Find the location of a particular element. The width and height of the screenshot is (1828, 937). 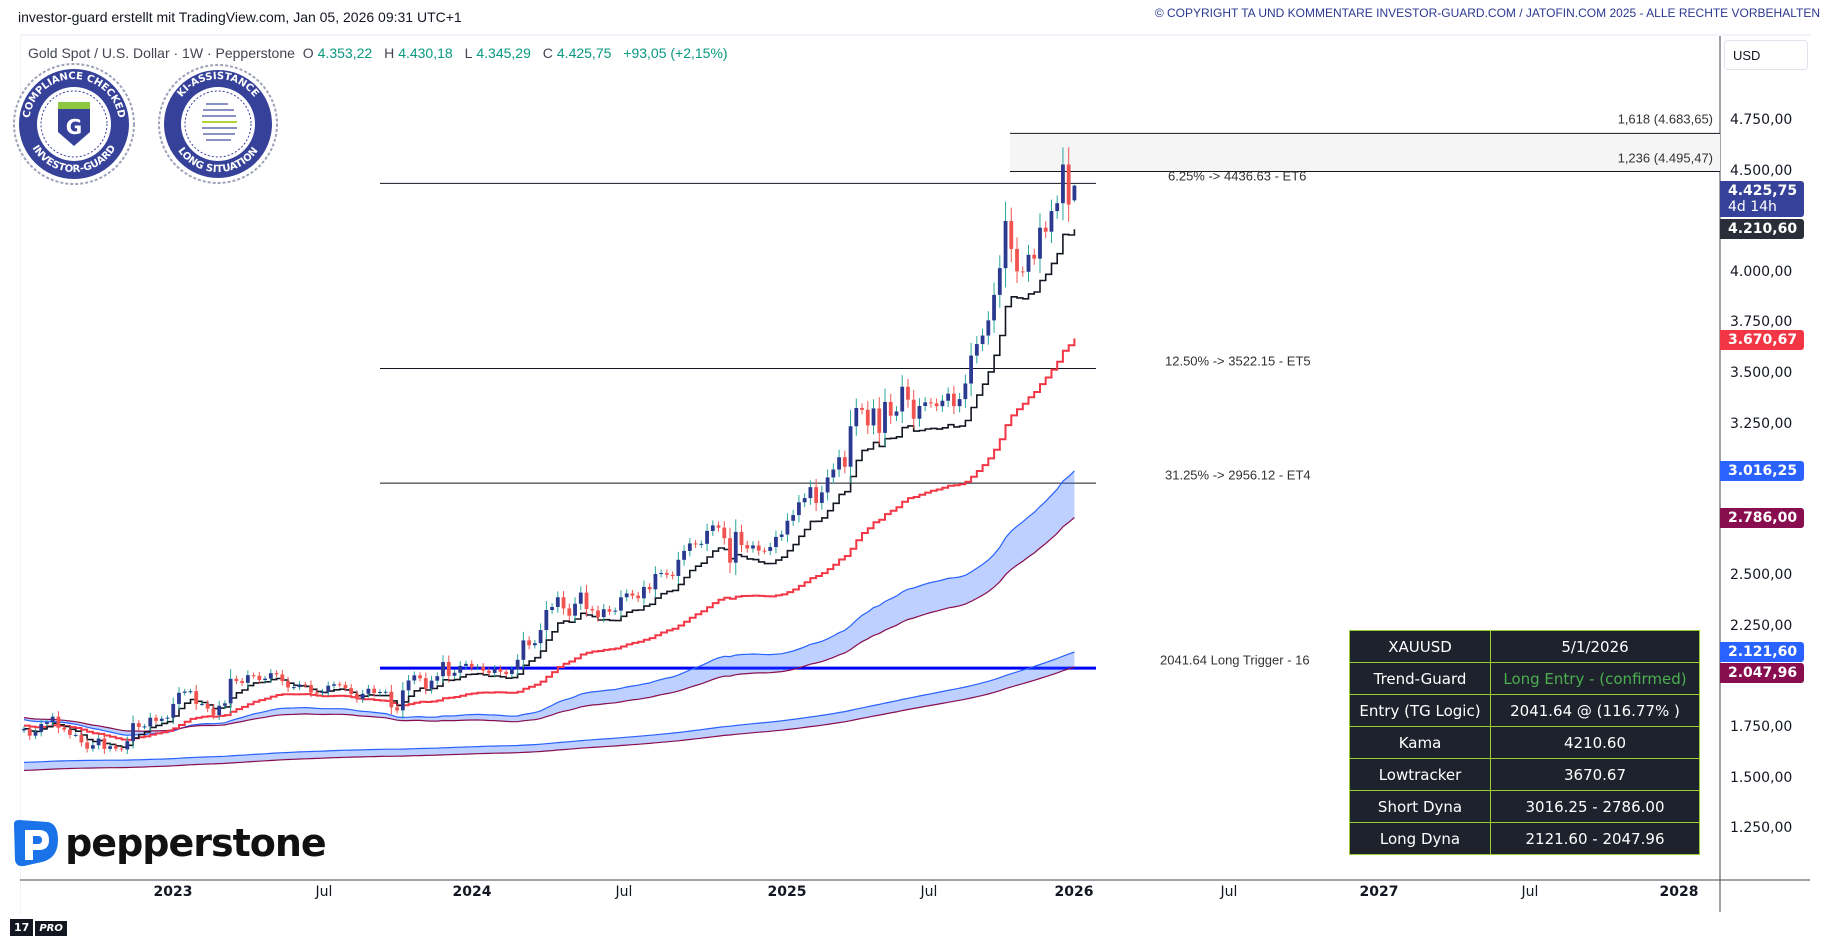

table-row: Kama 4210.60 is located at coordinates (1524, 742).